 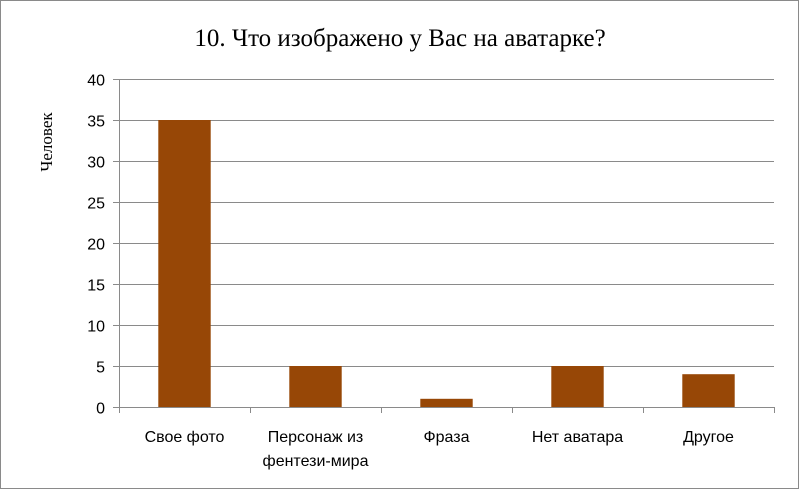 What do you see at coordinates (577, 437) in the screenshot?
I see `x-tick-label: Нет аватара` at bounding box center [577, 437].